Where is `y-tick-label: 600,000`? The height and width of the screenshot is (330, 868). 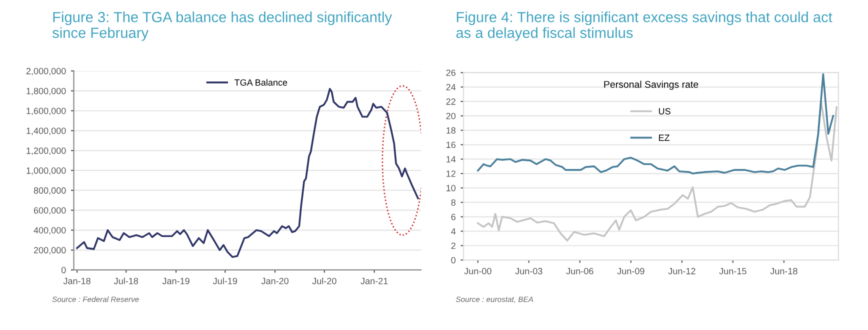
y-tick-label: 600,000 is located at coordinates (50, 211).